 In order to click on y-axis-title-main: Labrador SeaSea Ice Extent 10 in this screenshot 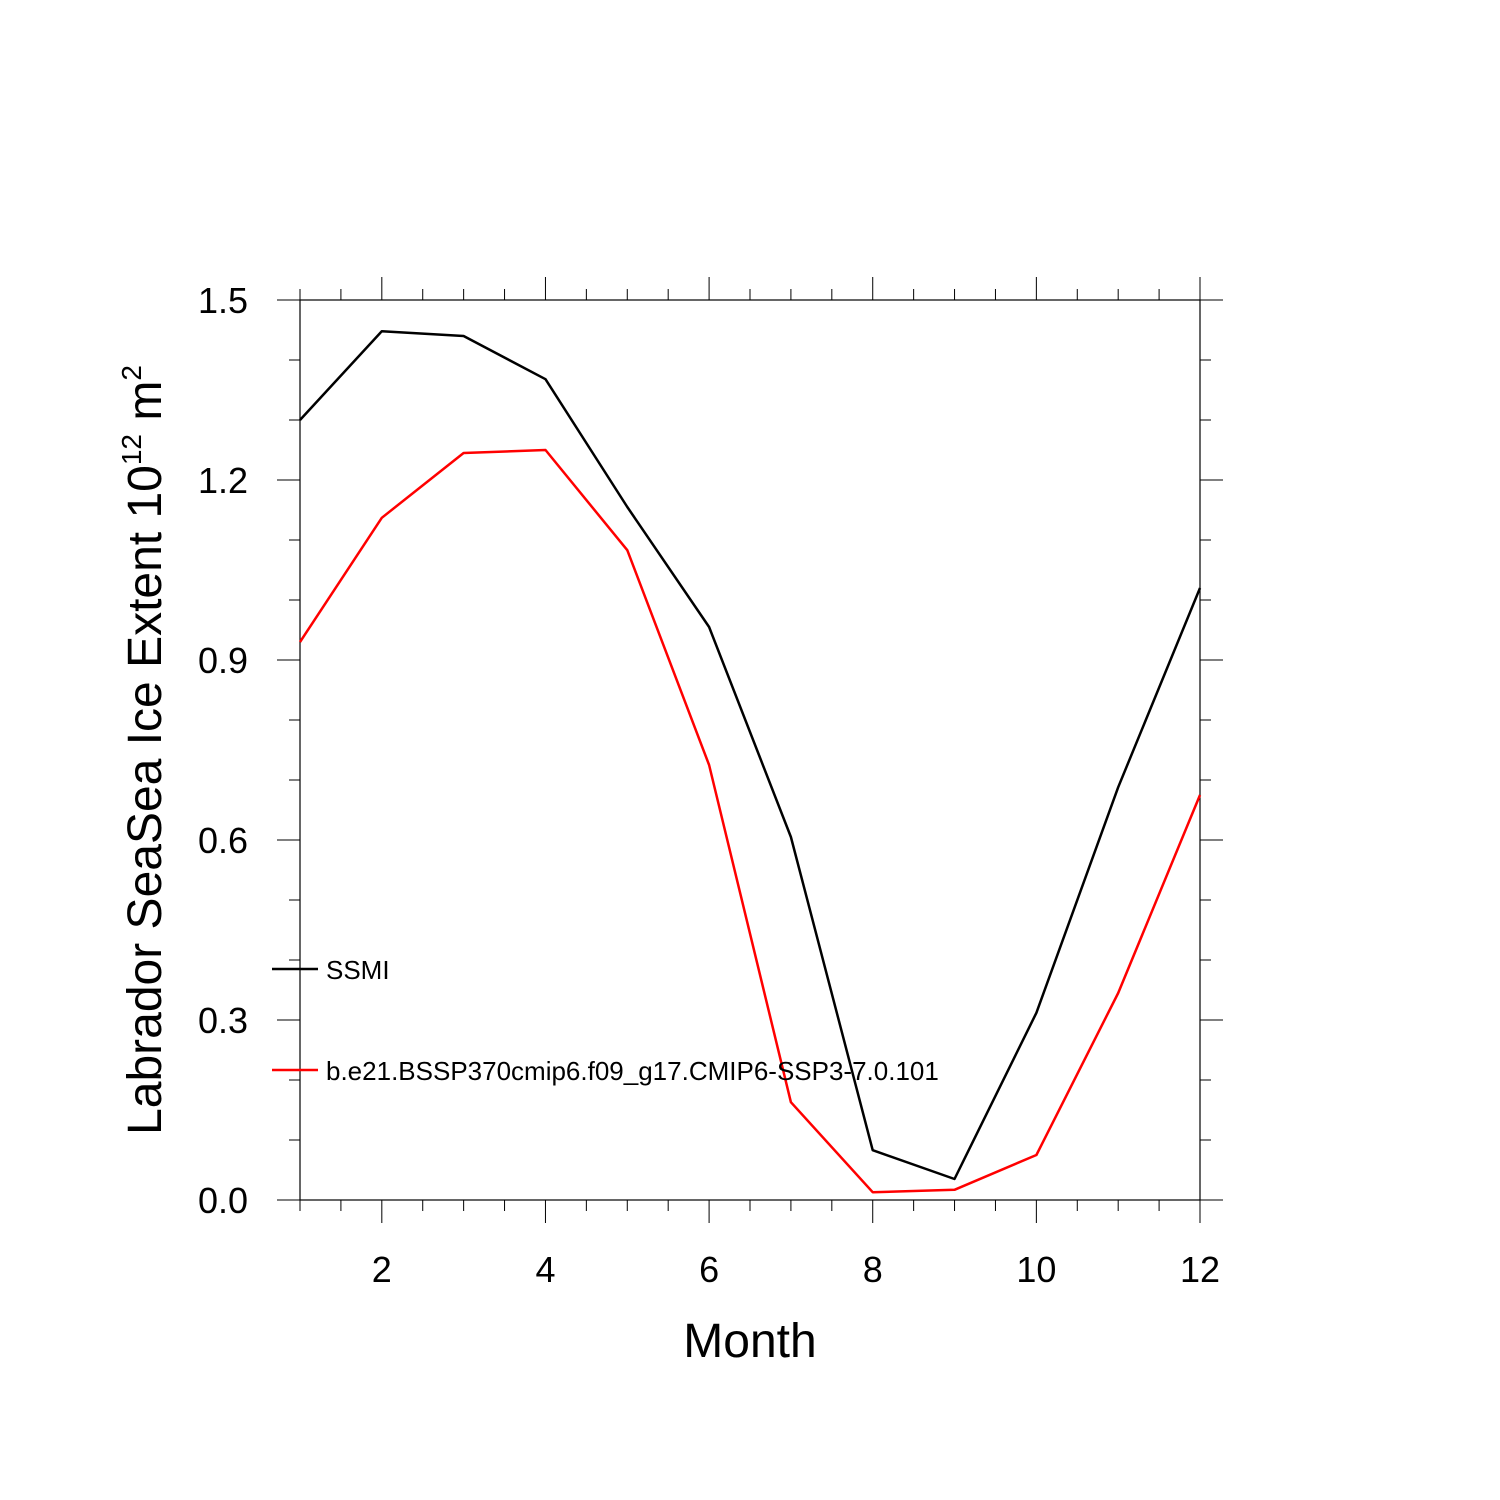, I will do `click(145, 800)`.